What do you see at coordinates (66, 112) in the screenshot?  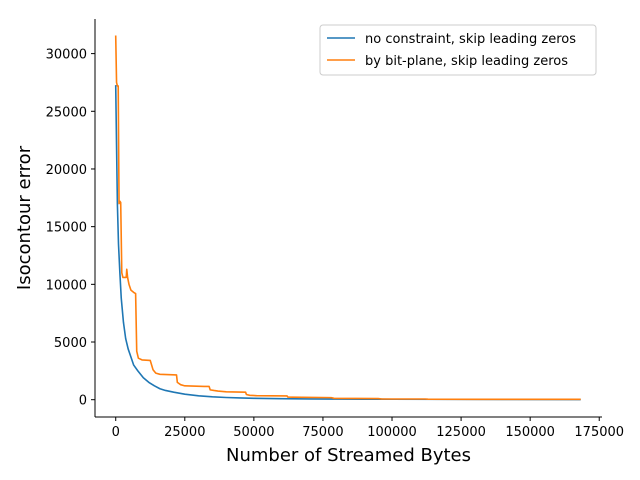 I see `y-tick-label: 25000` at bounding box center [66, 112].